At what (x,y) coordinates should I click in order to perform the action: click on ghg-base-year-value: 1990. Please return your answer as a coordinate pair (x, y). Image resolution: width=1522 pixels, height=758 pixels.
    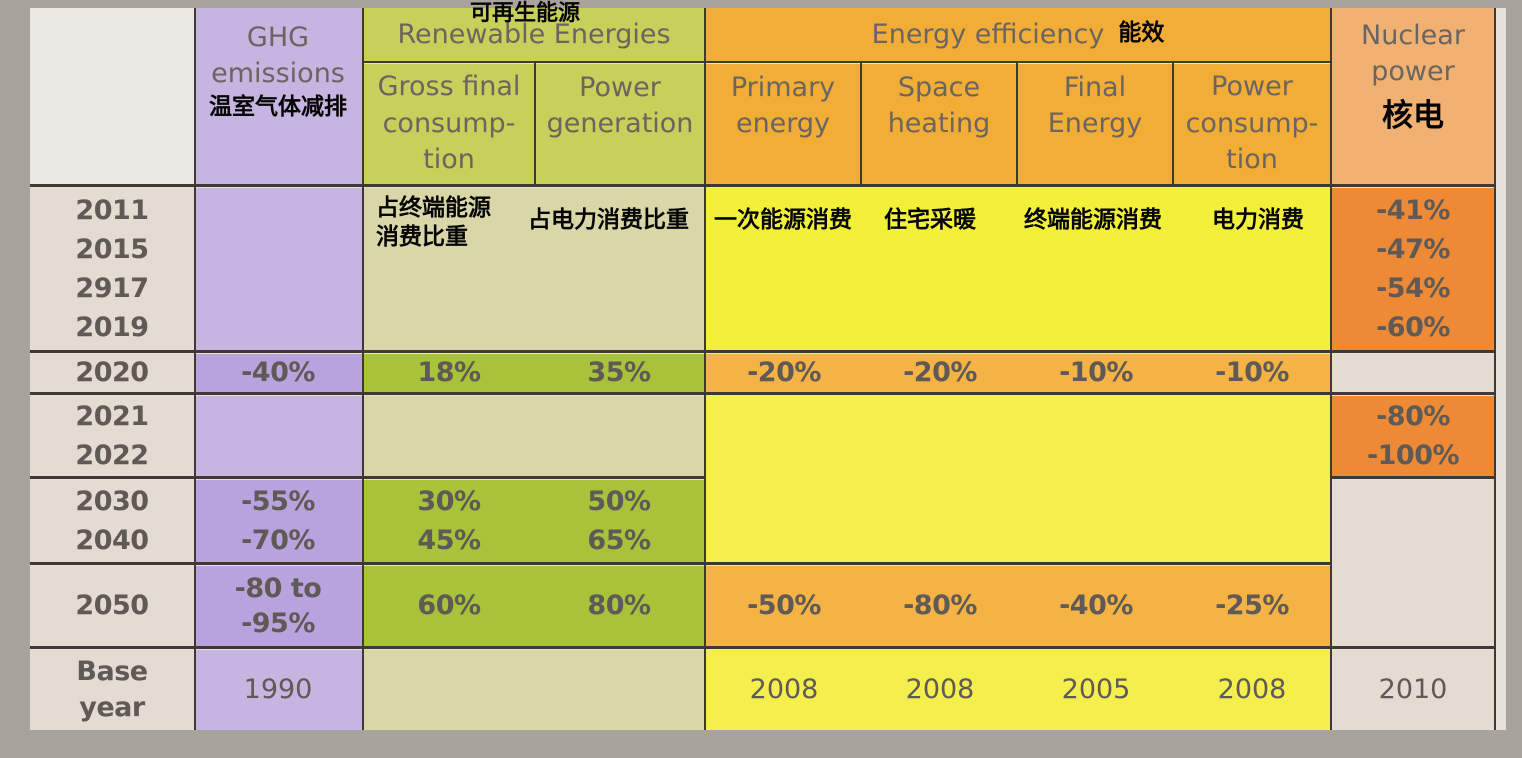
    Looking at the image, I should click on (278, 690).